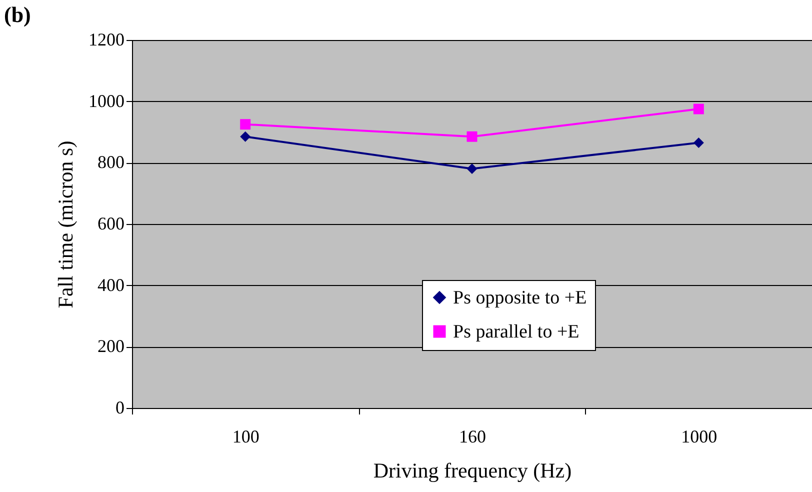 This screenshot has height=492, width=812. Describe the element at coordinates (111, 162) in the screenshot. I see `y-tick-label: 800` at that location.